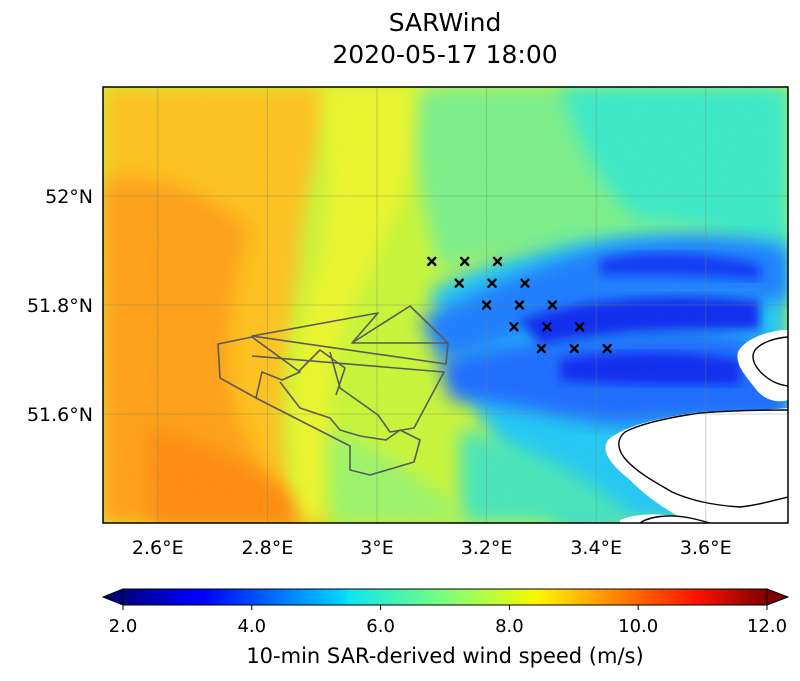  What do you see at coordinates (69, 197) in the screenshot?
I see `latitude-tick-label: 52°N` at bounding box center [69, 197].